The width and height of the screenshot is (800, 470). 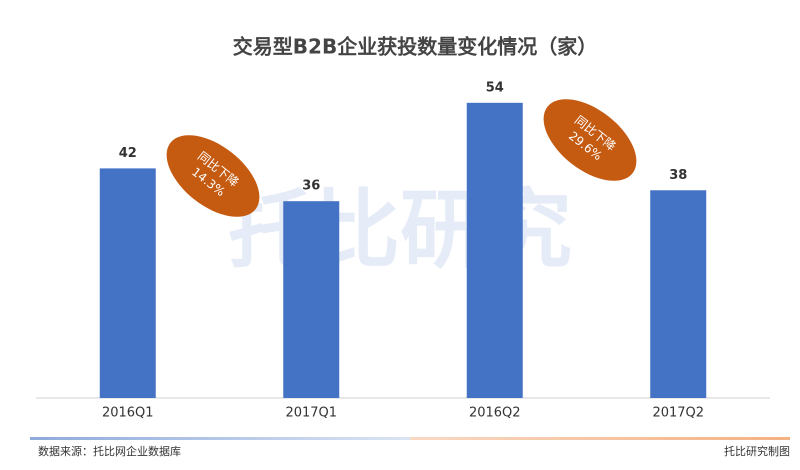 I want to click on value-label: 36, so click(x=311, y=186).